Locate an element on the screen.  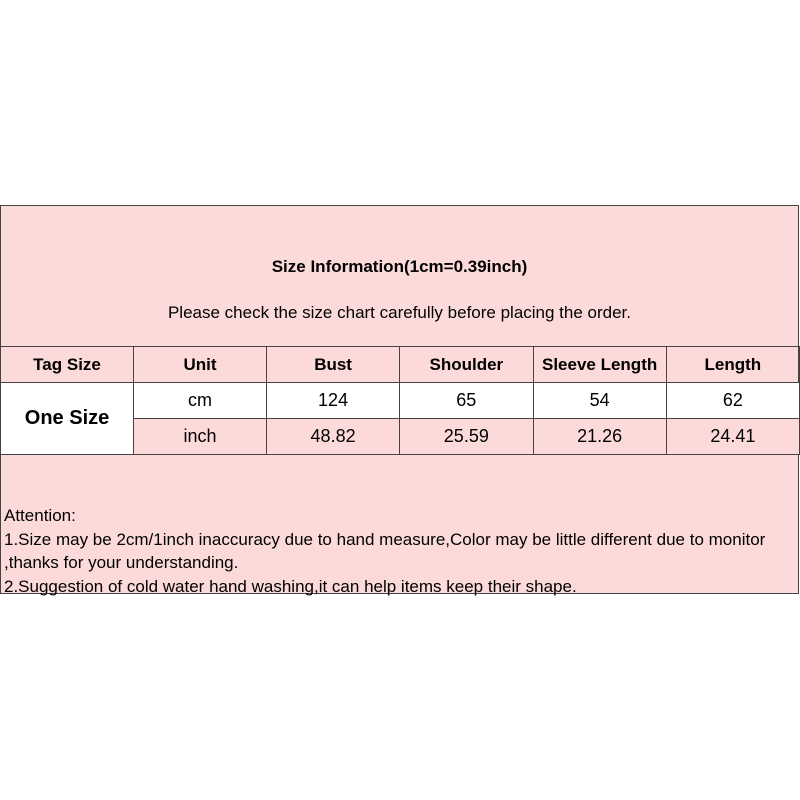
header-cell: Unit is located at coordinates (200, 364).